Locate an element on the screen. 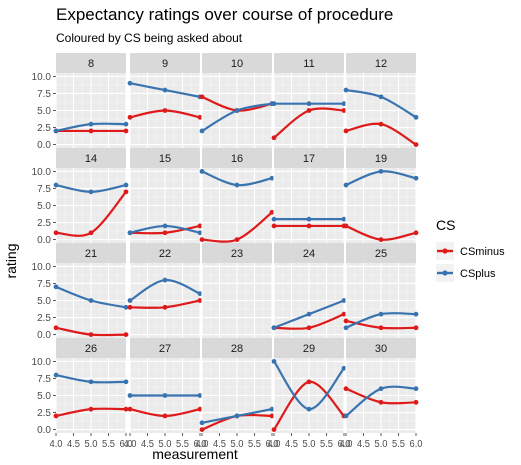  facet-panel-29: 29 4.0 4.5 5.0 5.5 6.0 is located at coordinates (309, 394).